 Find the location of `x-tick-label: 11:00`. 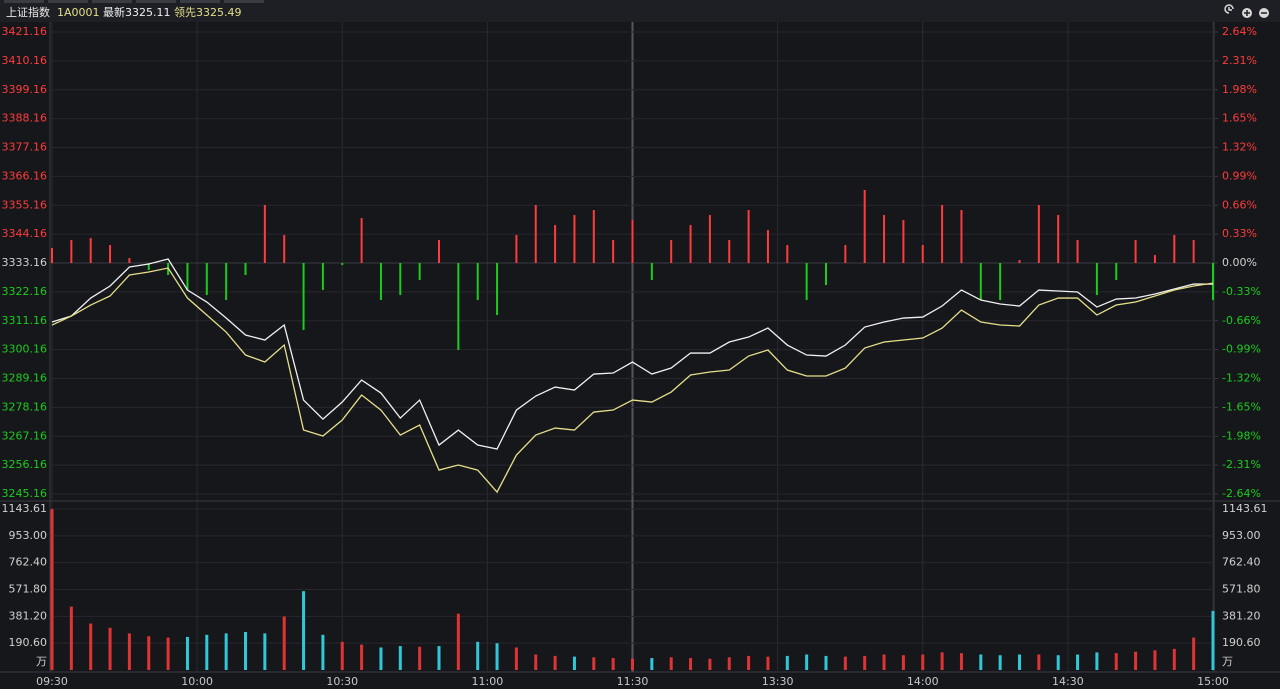

x-tick-label: 11:00 is located at coordinates (488, 681).